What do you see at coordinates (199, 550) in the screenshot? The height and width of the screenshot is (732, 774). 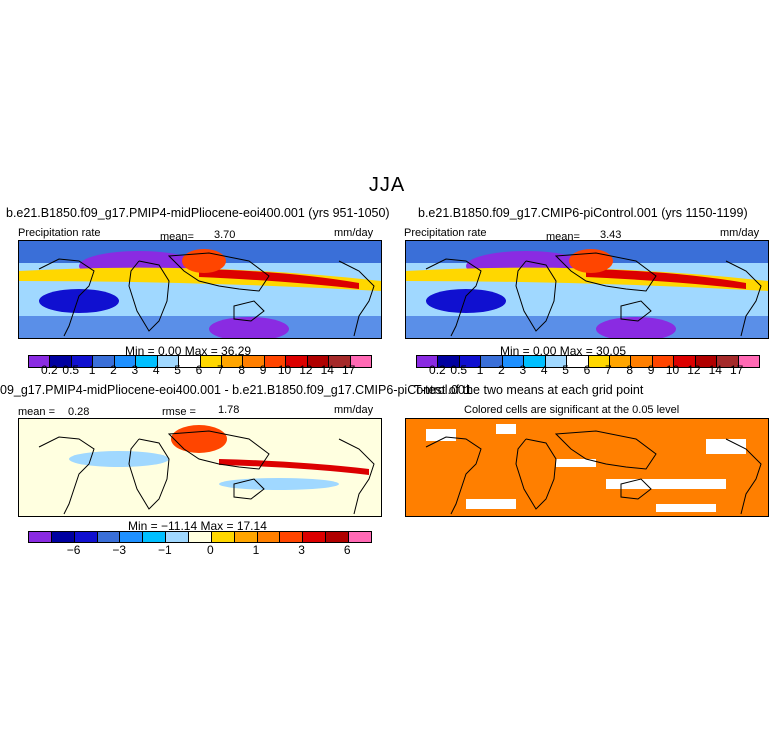 I see `difference-colorbar-labels: −6 −3 −1 0 1 3 6` at bounding box center [199, 550].